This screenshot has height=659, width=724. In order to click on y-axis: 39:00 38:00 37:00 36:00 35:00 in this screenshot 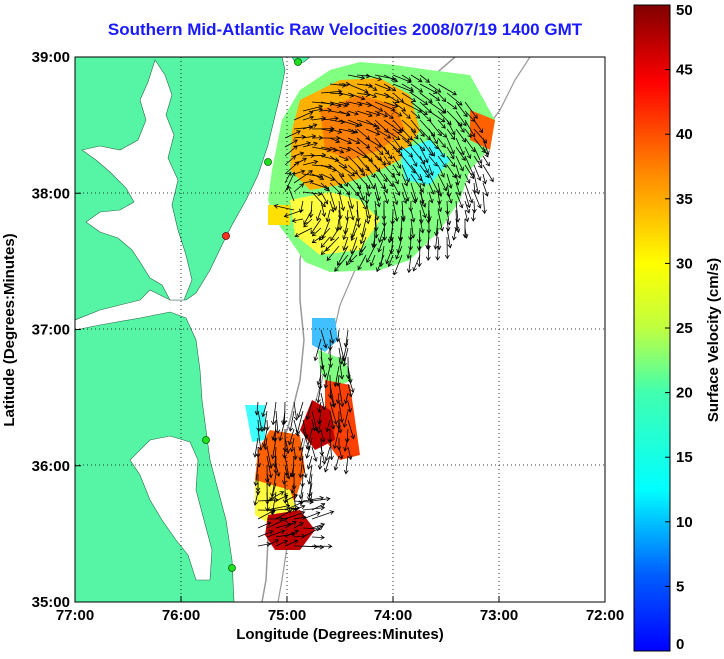, I will do `click(56, 330)`.